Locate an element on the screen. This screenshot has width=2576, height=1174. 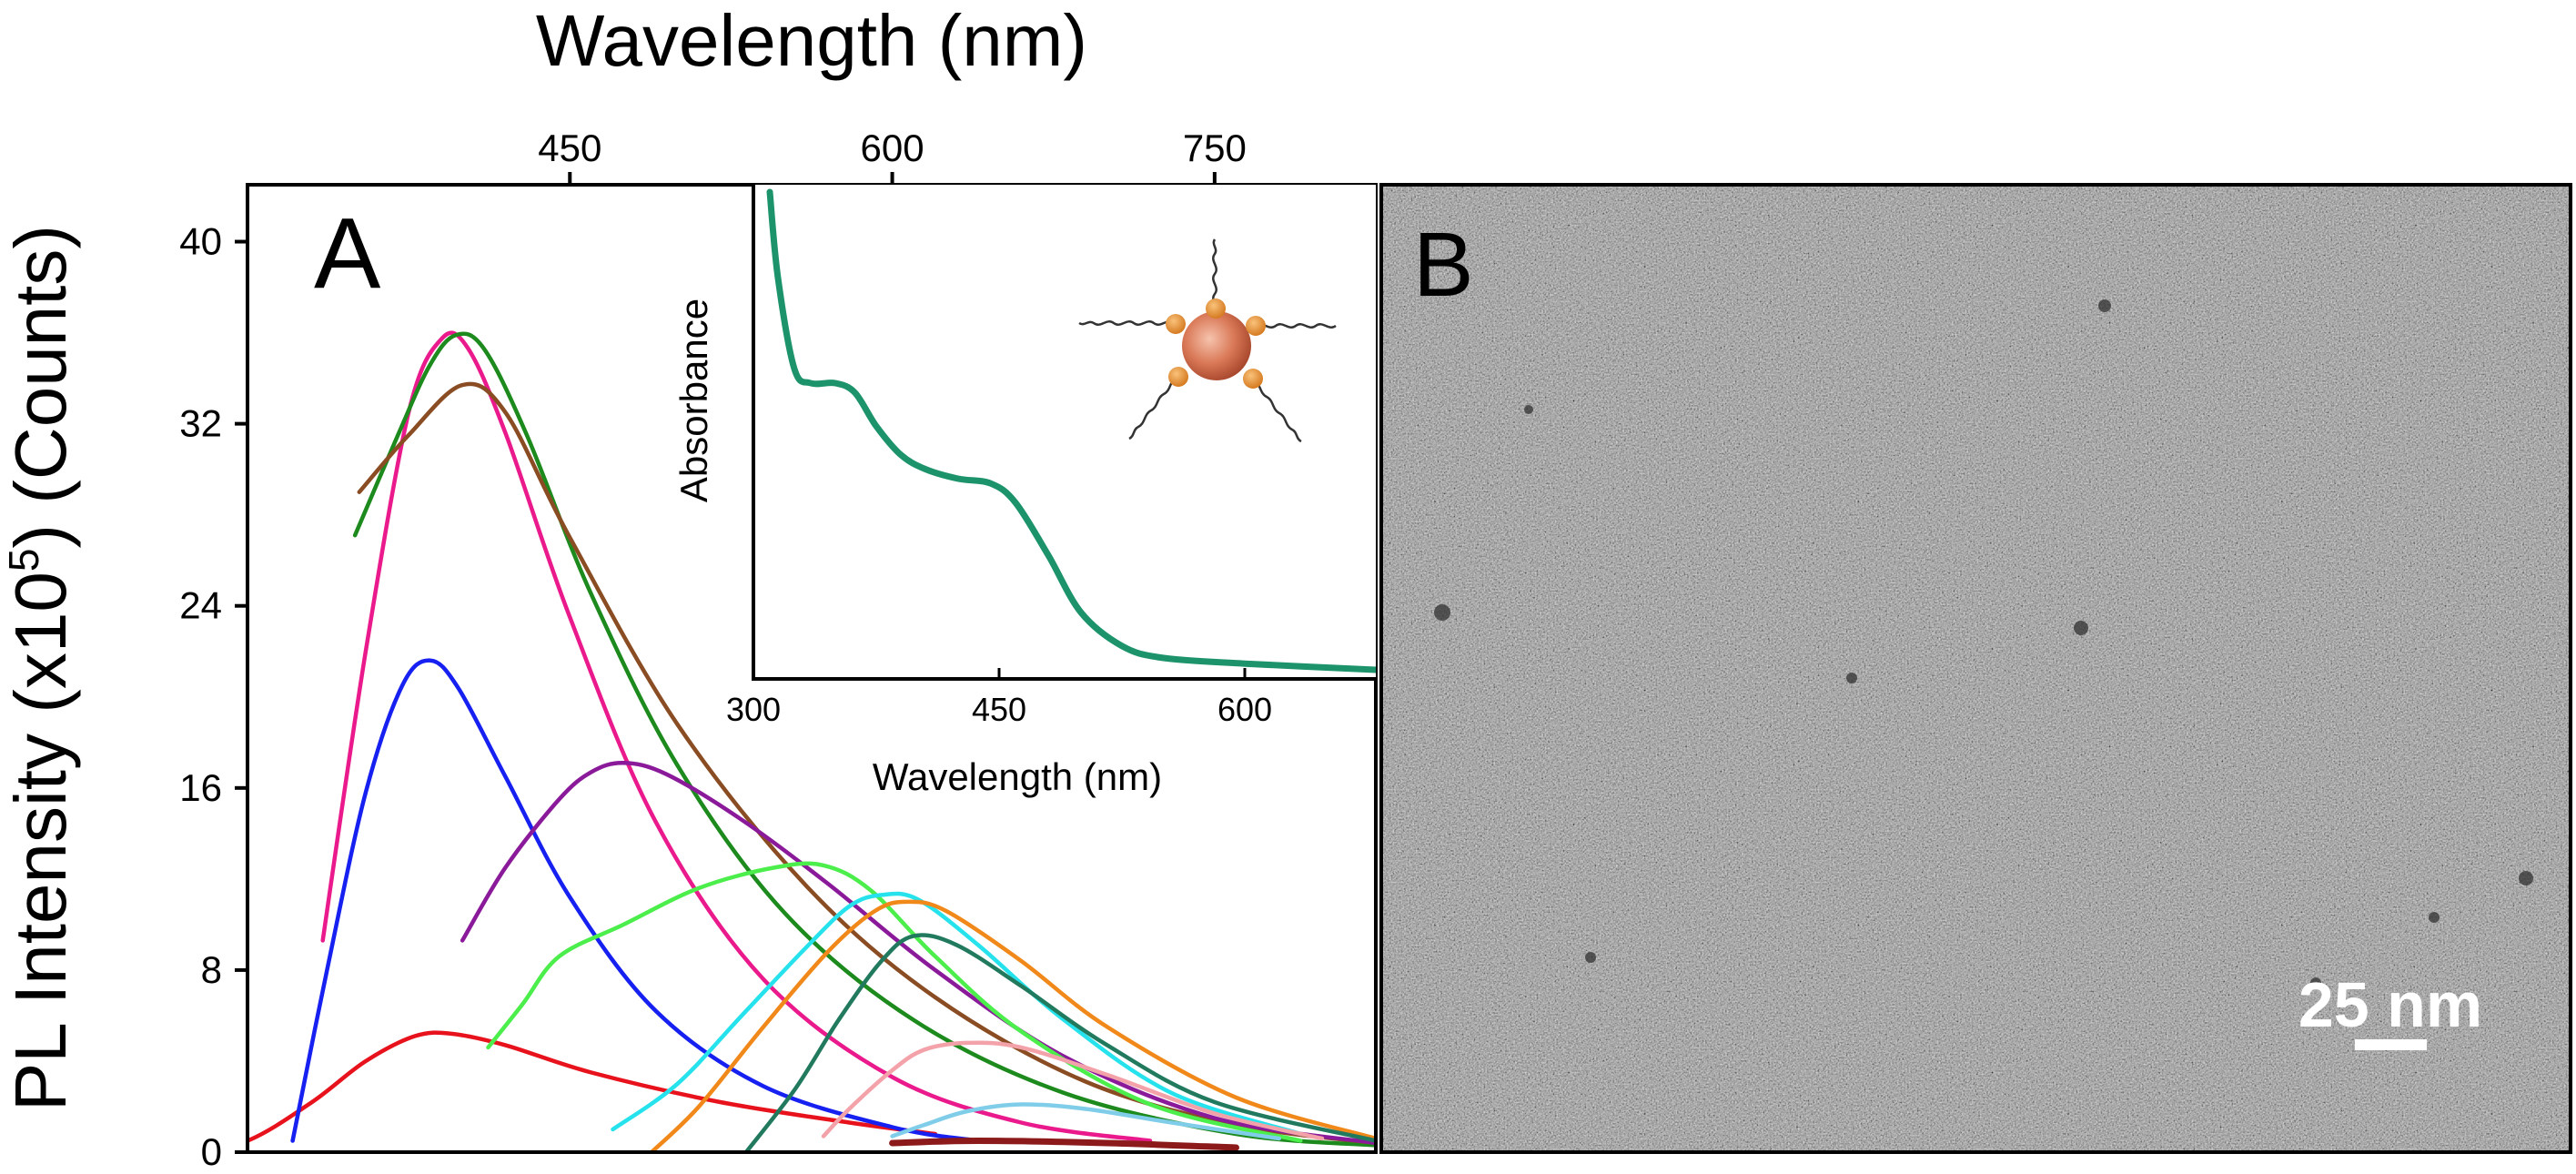
ligand-bead-lower-right is located at coordinates (1253, 379).